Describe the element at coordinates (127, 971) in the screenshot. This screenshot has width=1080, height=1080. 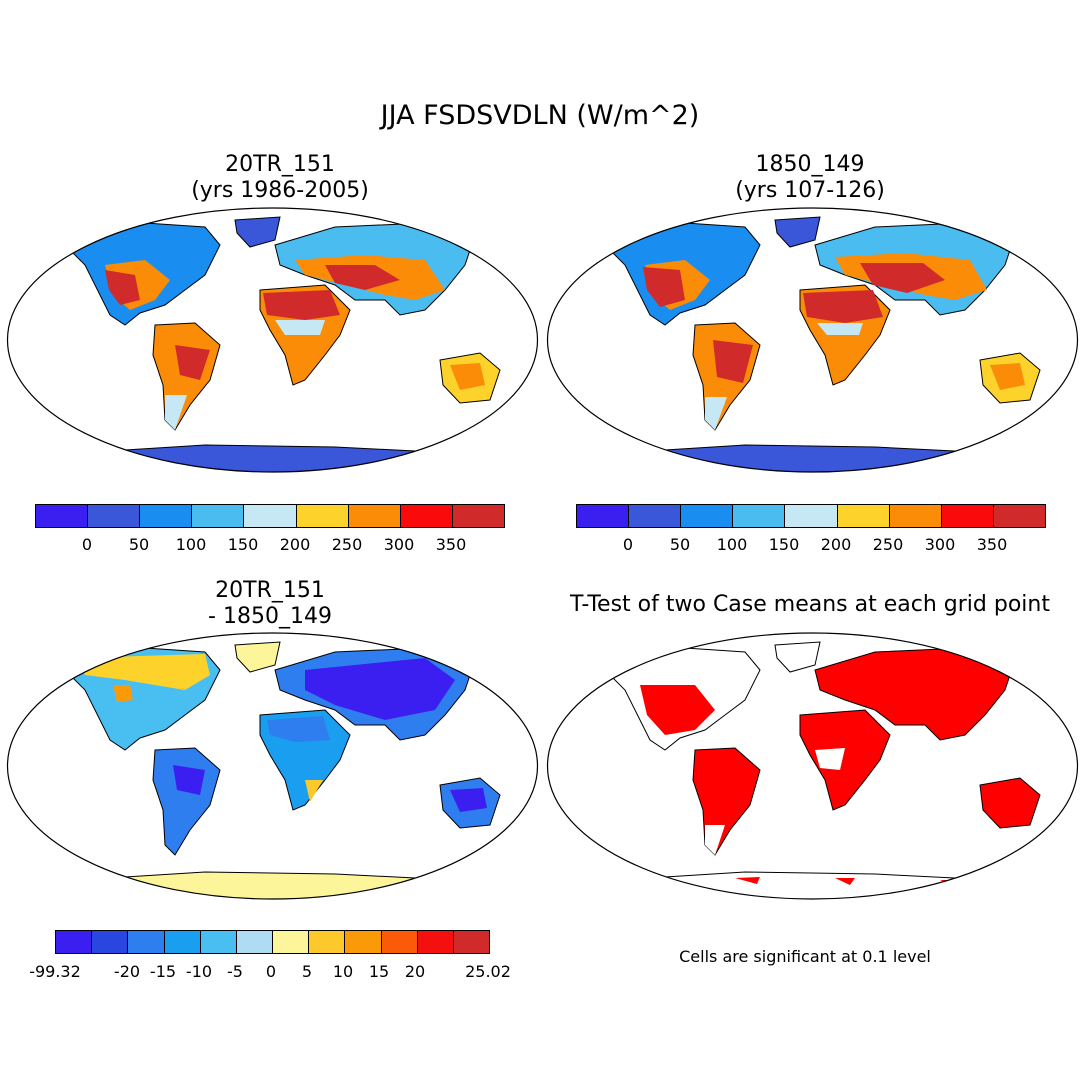
I see `colorbar-tick-label: -20` at that location.